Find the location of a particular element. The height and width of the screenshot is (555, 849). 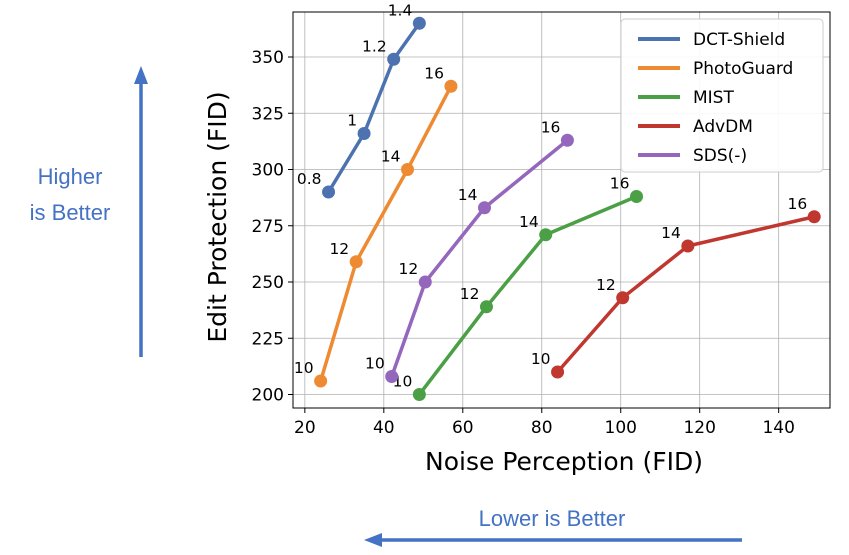

point-label-photoguard: 10 is located at coordinates (304, 368).